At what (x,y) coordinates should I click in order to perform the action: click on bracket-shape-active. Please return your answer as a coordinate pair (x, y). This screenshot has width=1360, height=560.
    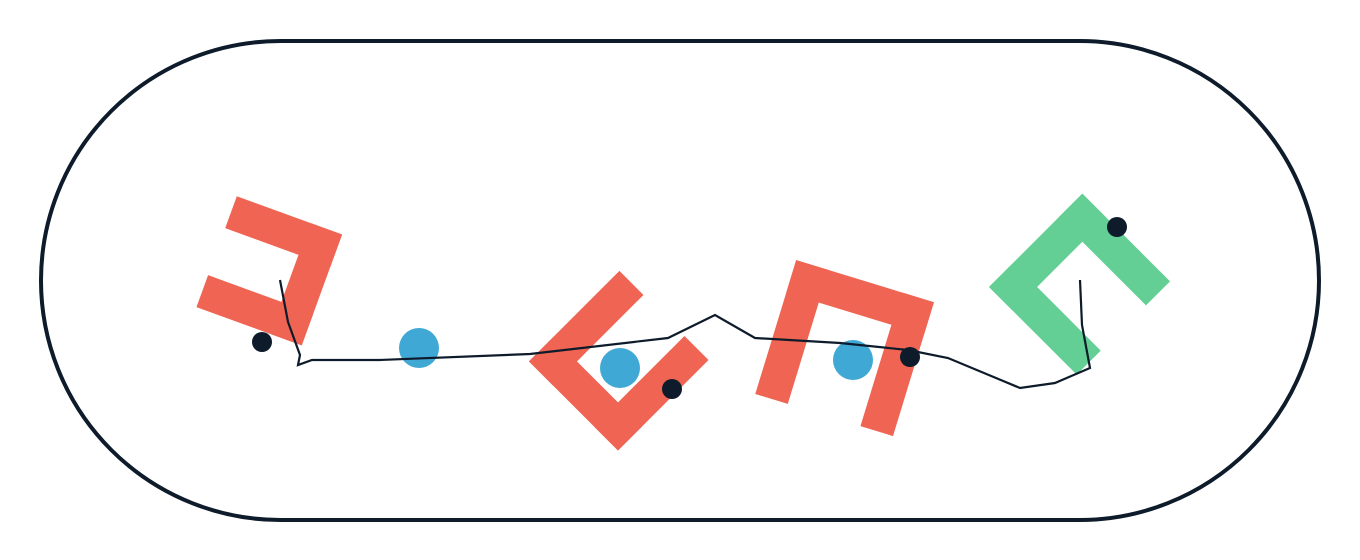
    Looking at the image, I should click on (1080, 284).